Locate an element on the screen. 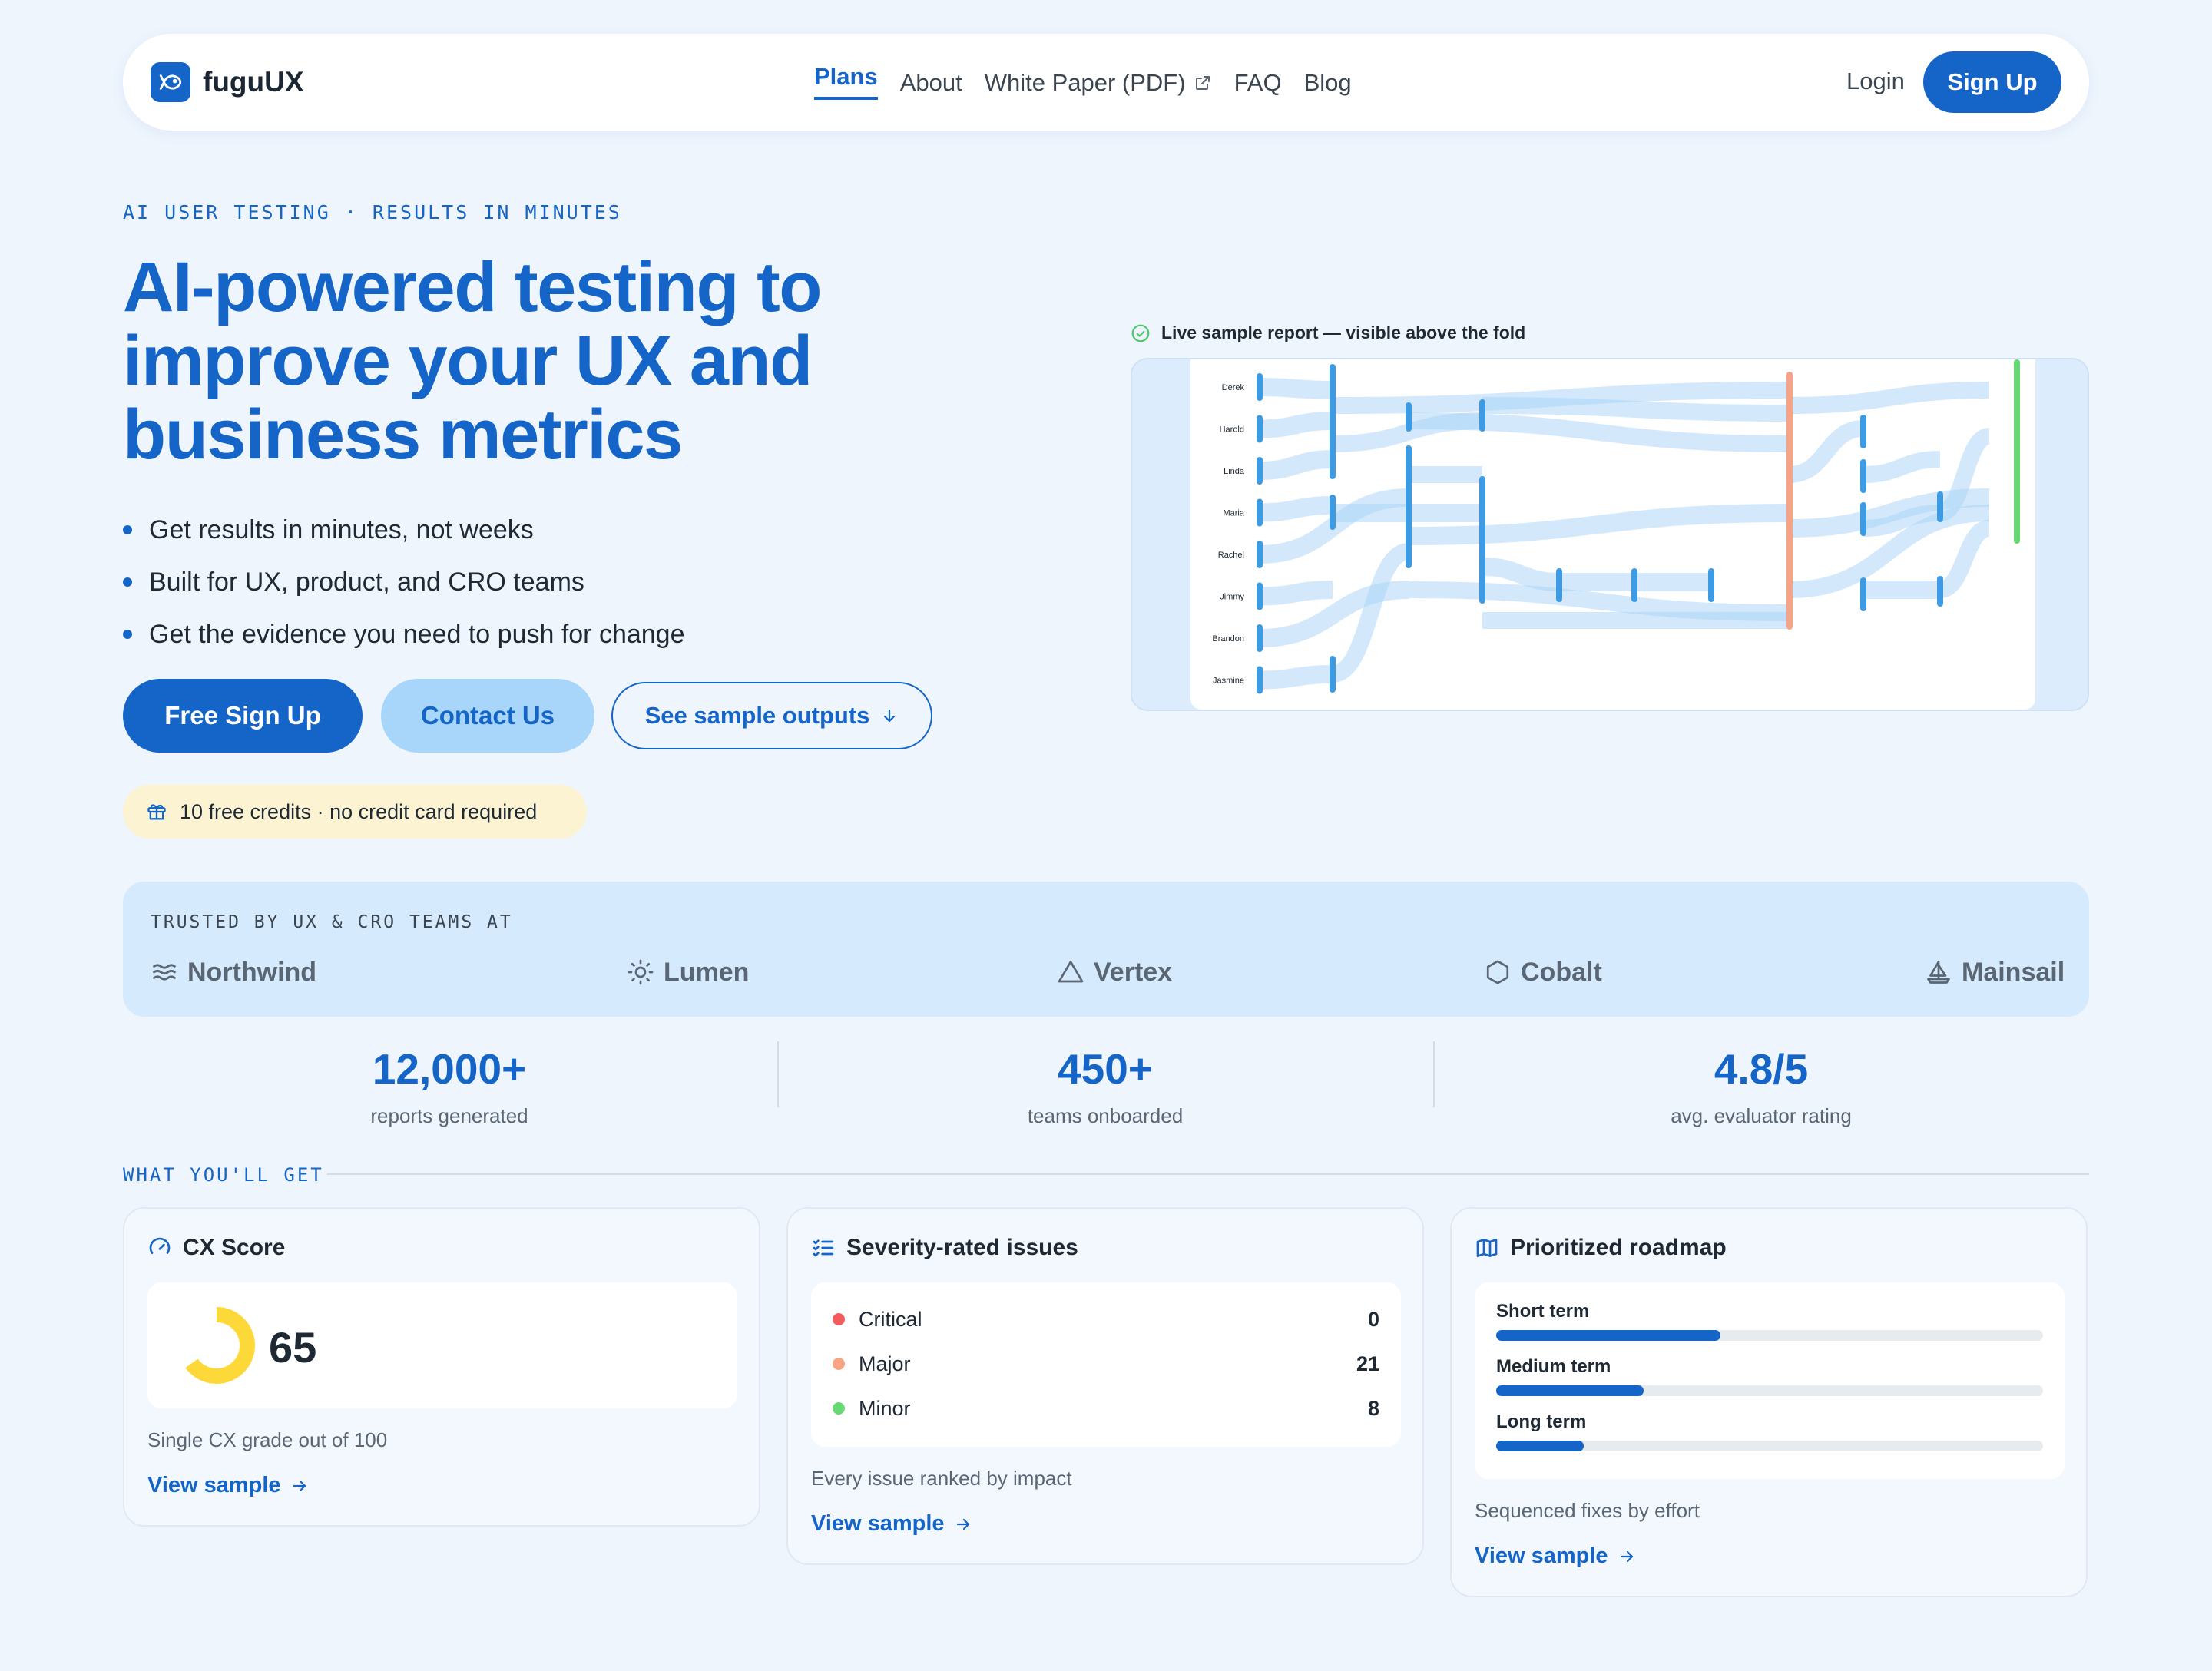 The width and height of the screenshot is (2212, 1671). nav-link-blog: Blog is located at coordinates (1327, 82).